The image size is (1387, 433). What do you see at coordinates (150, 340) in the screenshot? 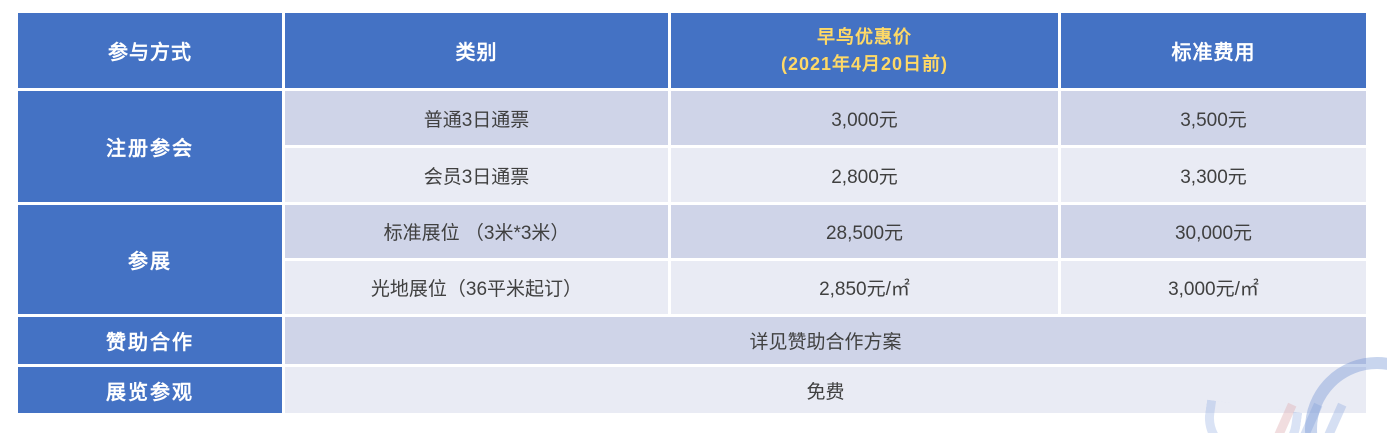
I see `group-label-sponsorship: 赞助合作` at bounding box center [150, 340].